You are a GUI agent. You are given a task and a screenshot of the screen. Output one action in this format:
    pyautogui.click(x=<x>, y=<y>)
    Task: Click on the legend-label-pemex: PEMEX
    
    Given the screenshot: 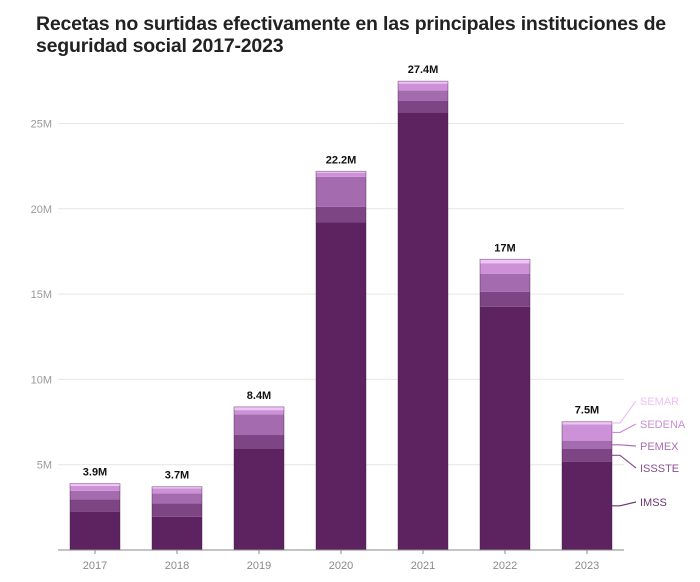 What is the action you would take?
    pyautogui.click(x=659, y=447)
    